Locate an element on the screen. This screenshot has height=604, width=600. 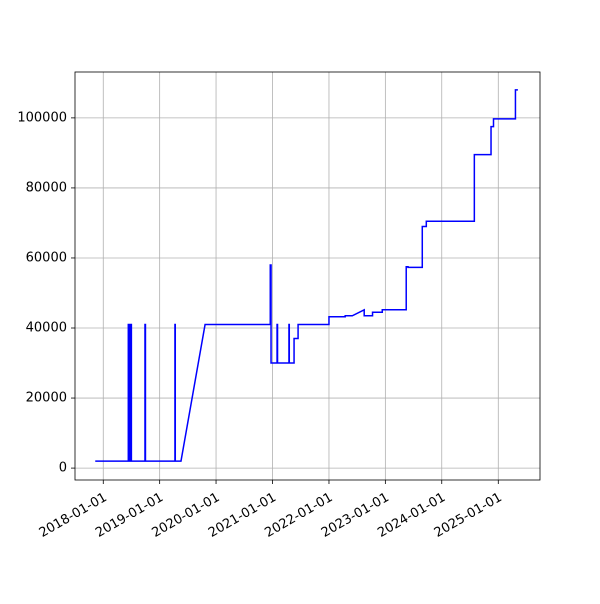
y-tick-label: 60000 is located at coordinates (46, 257).